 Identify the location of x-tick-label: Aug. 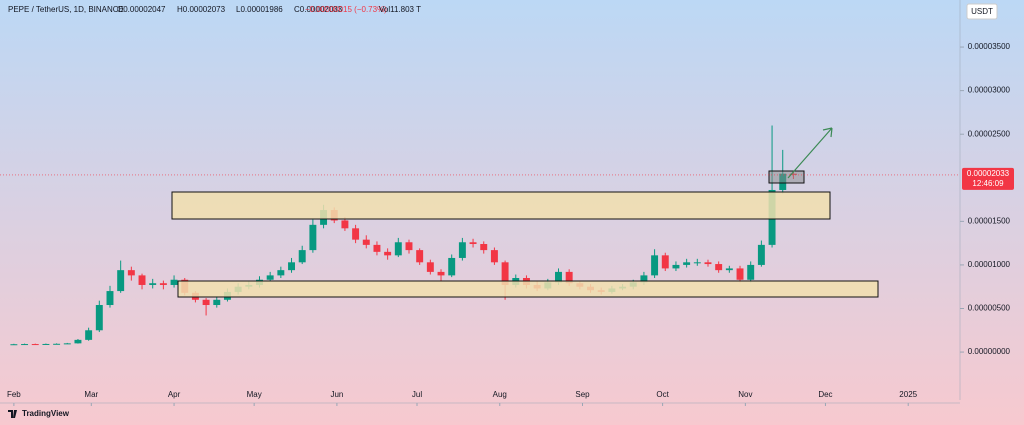
(500, 394).